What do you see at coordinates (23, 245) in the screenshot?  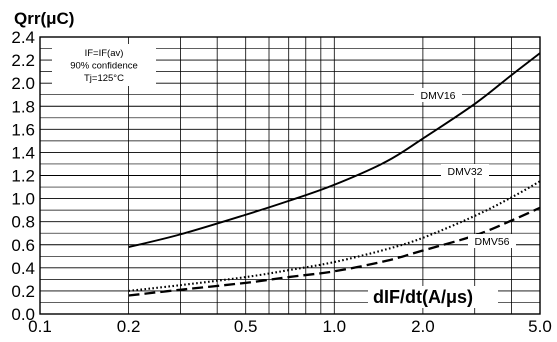 I see `y-tick-label: 0.6` at bounding box center [23, 245].